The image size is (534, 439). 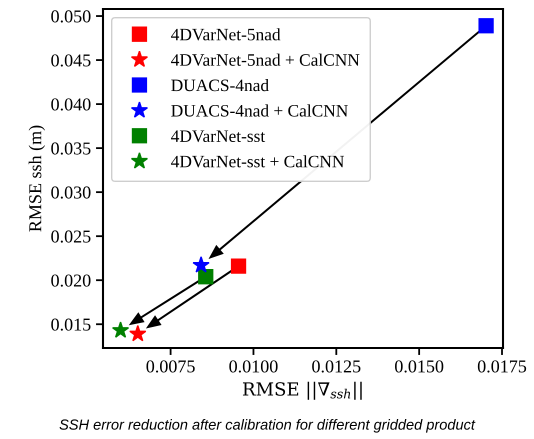 What do you see at coordinates (70, 236) in the screenshot?
I see `y-tick-label: 0.025` at bounding box center [70, 236].